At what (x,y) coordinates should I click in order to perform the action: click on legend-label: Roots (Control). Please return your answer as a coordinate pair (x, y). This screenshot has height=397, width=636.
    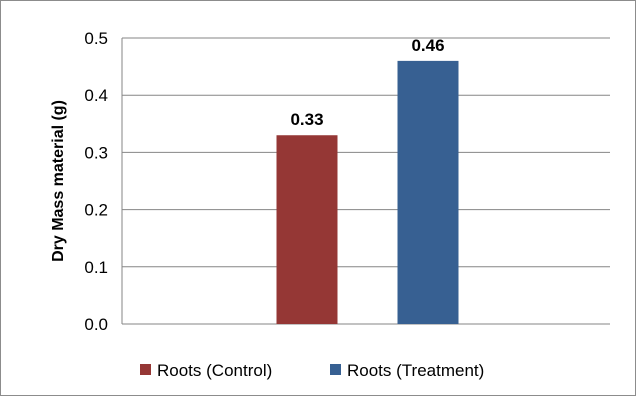
    Looking at the image, I should click on (214, 370).